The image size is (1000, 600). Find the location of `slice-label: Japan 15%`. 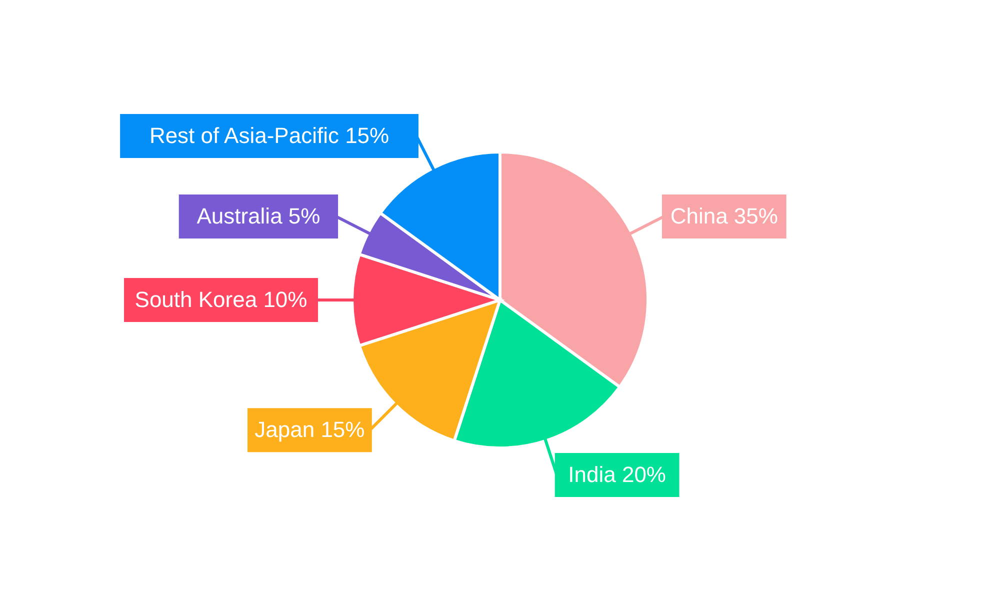

slice-label: Japan 15% is located at coordinates (309, 429).